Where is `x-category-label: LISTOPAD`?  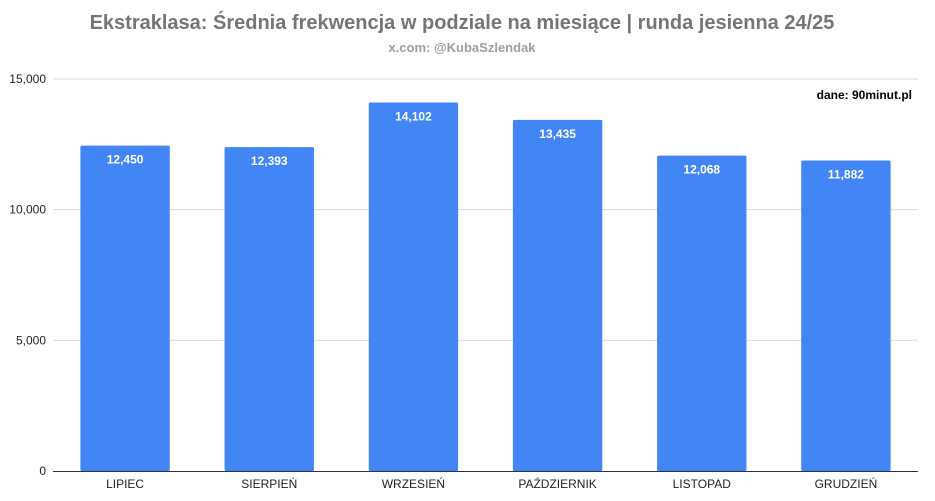
x-category-label: LISTOPAD is located at coordinates (702, 484).